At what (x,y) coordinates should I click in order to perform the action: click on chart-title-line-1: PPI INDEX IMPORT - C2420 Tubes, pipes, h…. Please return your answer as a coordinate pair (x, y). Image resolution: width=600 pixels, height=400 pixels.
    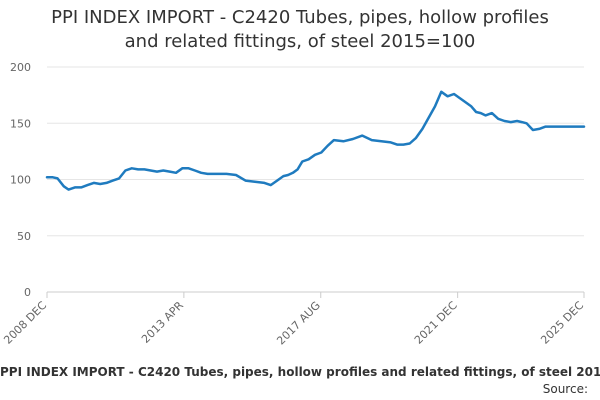
    Looking at the image, I should click on (300, 17).